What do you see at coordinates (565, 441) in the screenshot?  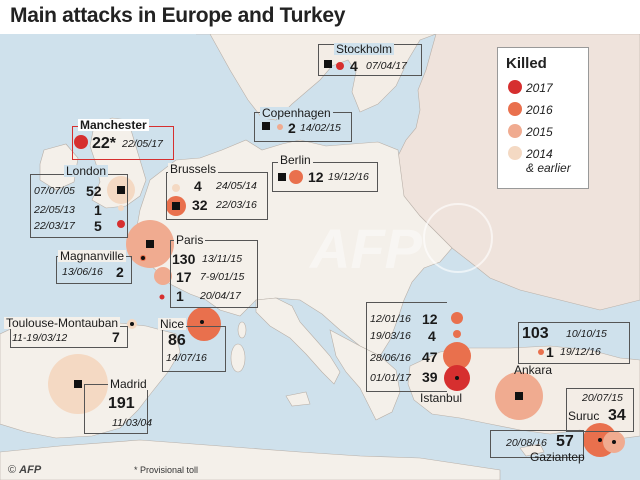 I see `killed-gaziantep: 57` at bounding box center [565, 441].